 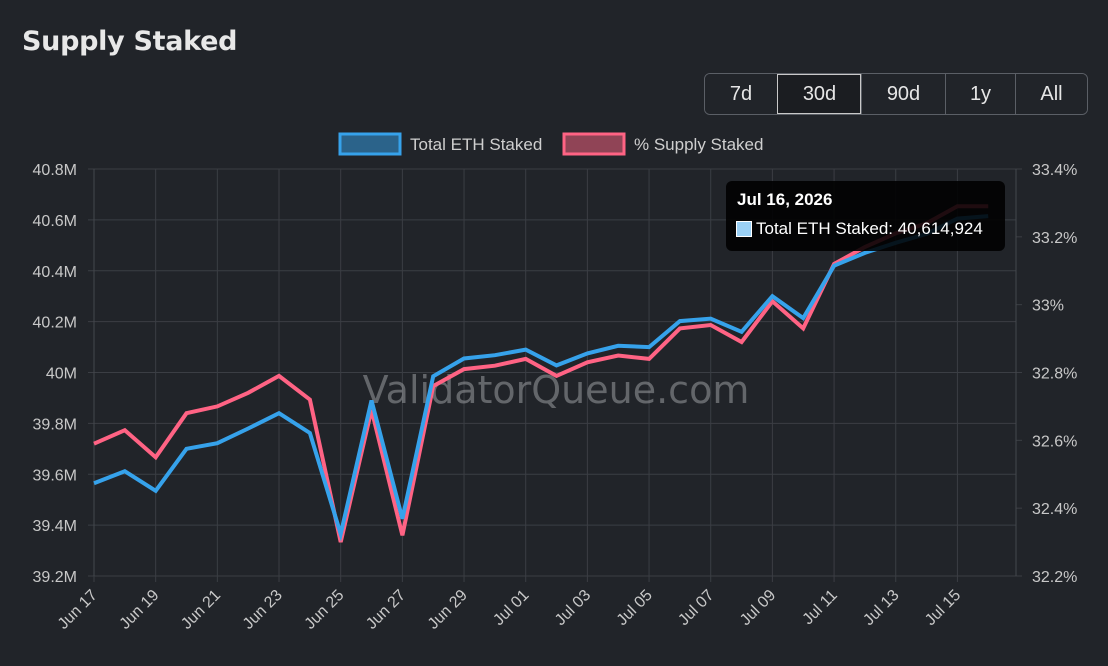 I want to click on y-right-tick-label: 32.6%, so click(x=1054, y=441).